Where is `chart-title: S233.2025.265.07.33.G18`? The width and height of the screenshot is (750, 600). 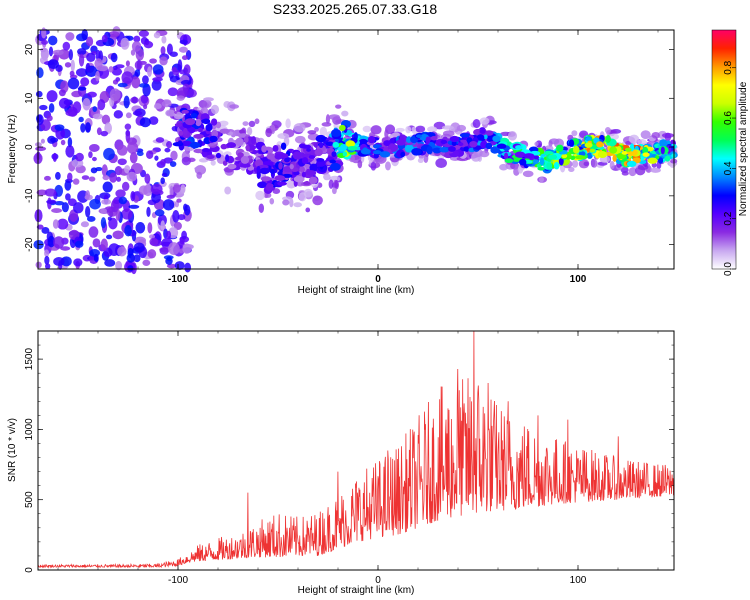
chart-title: S233.2025.265.07.33.G18 is located at coordinates (355, 9).